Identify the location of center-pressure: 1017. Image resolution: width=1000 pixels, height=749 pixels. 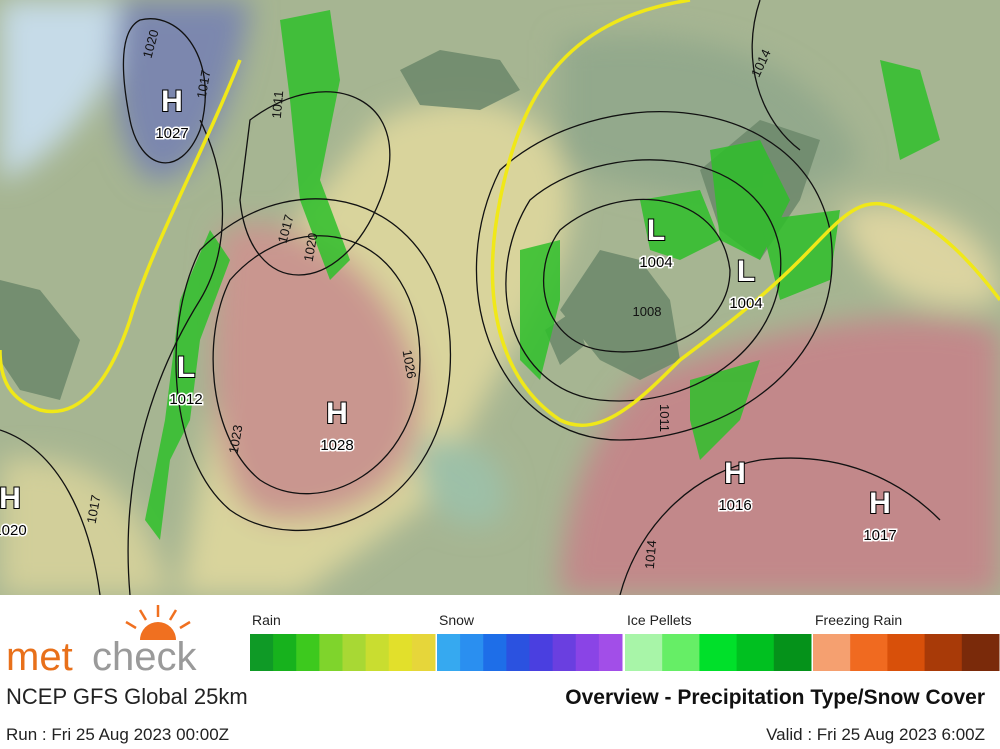
(879, 535).